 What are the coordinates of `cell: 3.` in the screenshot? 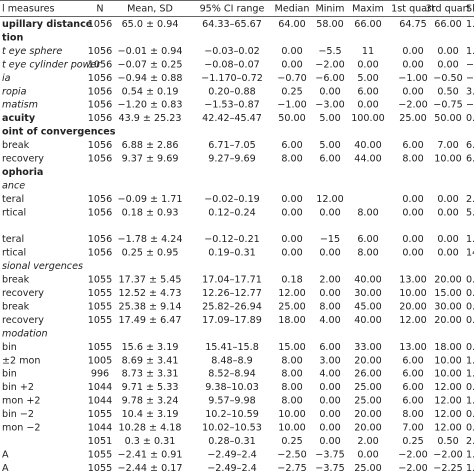 It's located at (470, 91).